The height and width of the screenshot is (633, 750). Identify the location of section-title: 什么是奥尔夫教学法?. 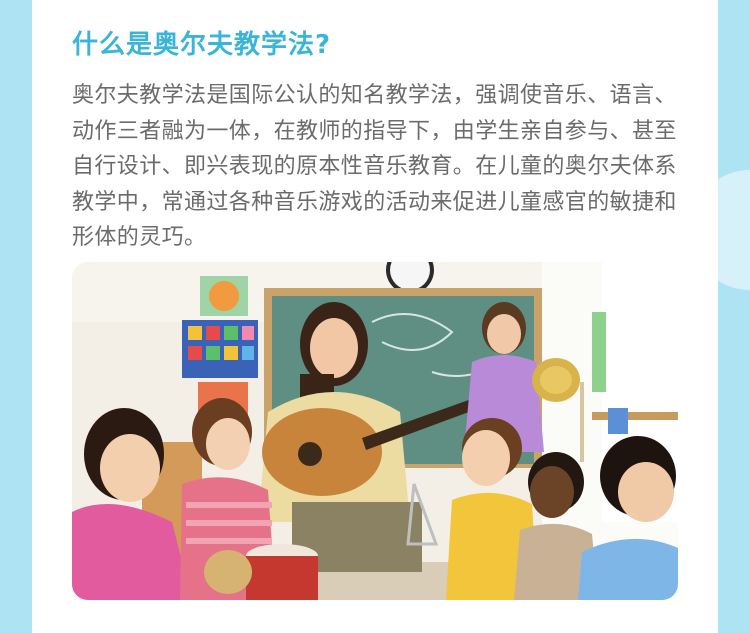
(202, 45).